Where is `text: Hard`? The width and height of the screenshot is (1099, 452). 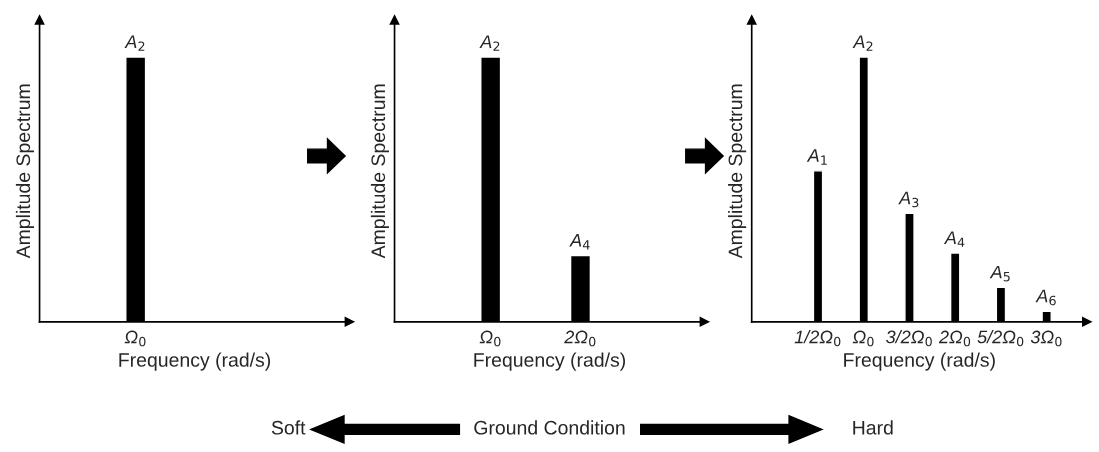
text: Hard is located at coordinates (873, 427).